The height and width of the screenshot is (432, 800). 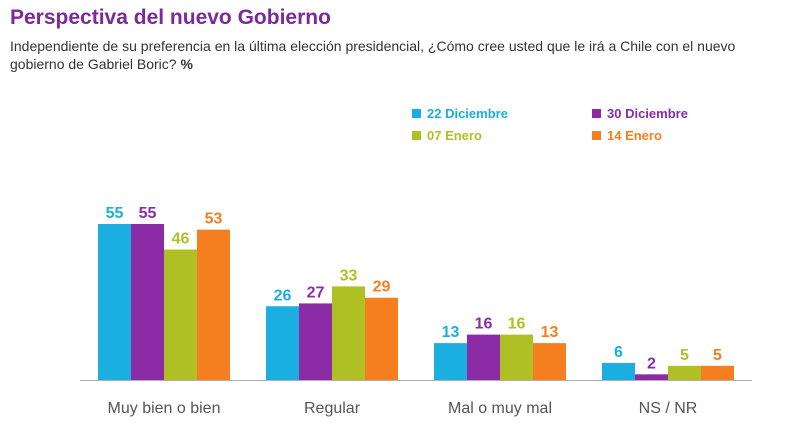 I want to click on category-label: Muy bien o bien, so click(x=164, y=408).